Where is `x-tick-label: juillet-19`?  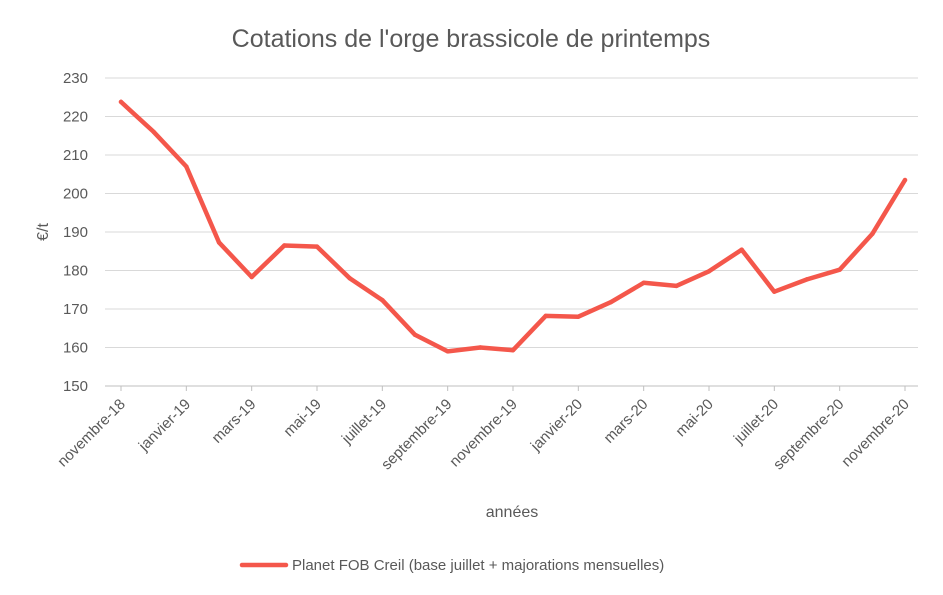 x-tick-label: juillet-19 is located at coordinates (364, 422).